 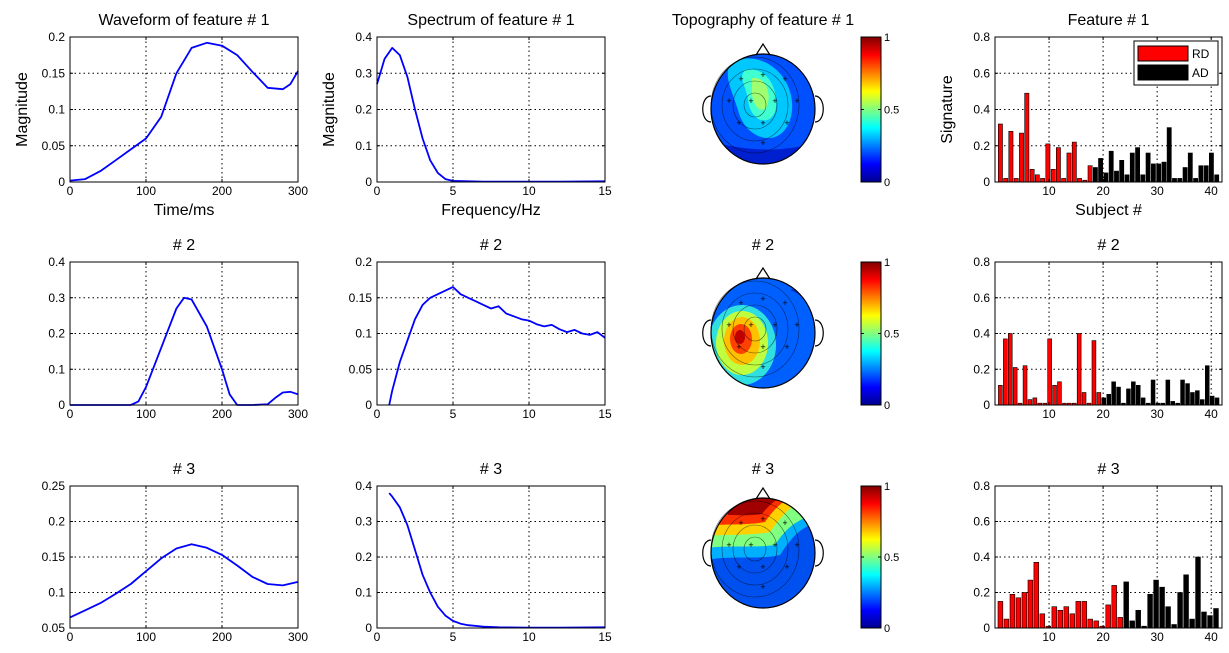 I want to click on x-axis-label: Frequency/Hz, so click(x=491, y=210).